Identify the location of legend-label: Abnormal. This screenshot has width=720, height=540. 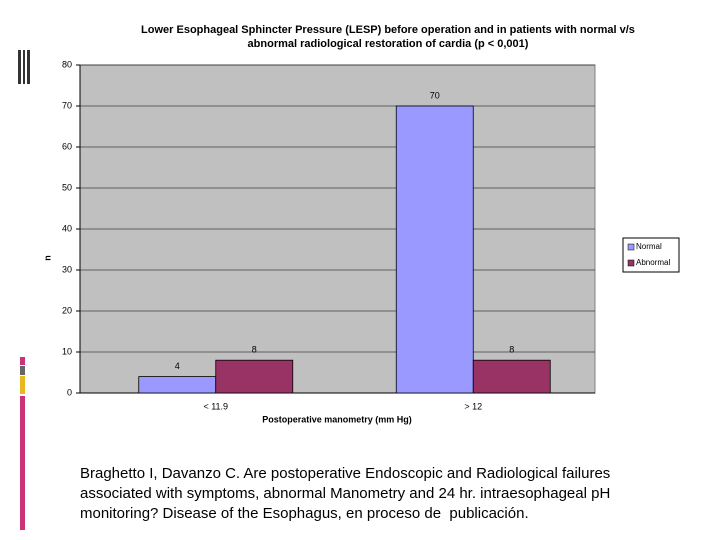
(653, 262).